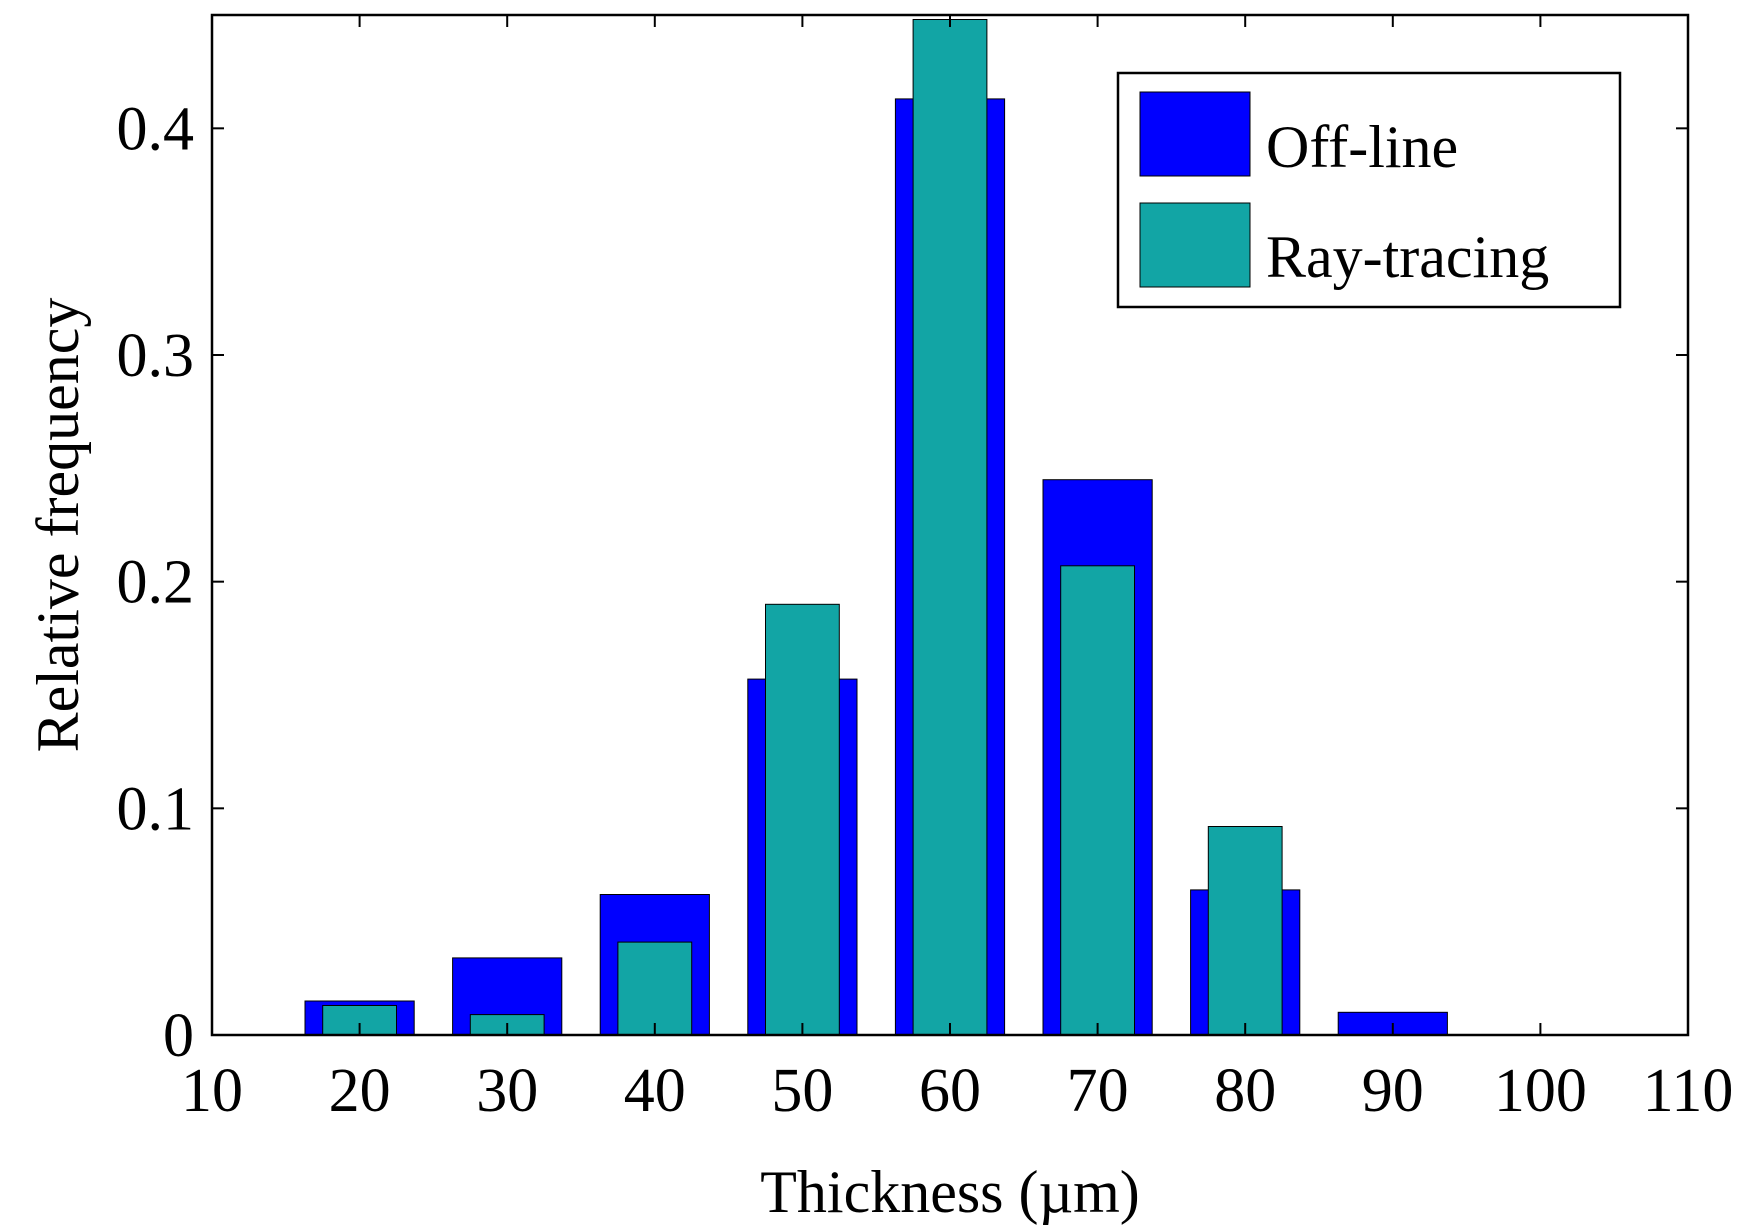  Describe the element at coordinates (1195, 245) in the screenshot. I see `legend-swatch-ray-tracing` at that location.